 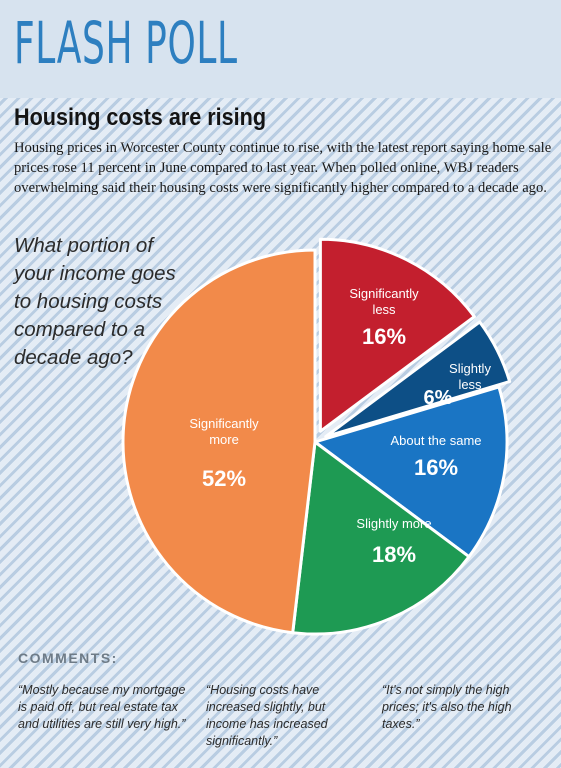 What do you see at coordinates (224, 431) in the screenshot?
I see `slice-label-5: Significantly more` at bounding box center [224, 431].